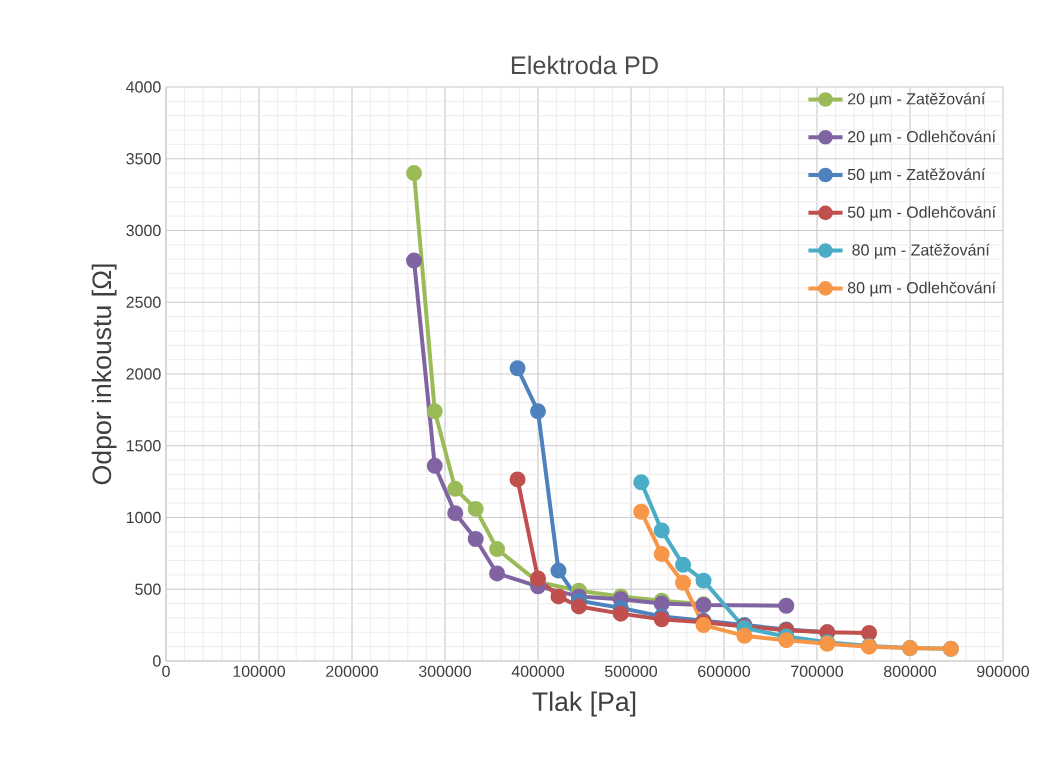  Describe the element at coordinates (922, 138) in the screenshot. I see `legend-label: 20 µm - Odlehčování` at that location.